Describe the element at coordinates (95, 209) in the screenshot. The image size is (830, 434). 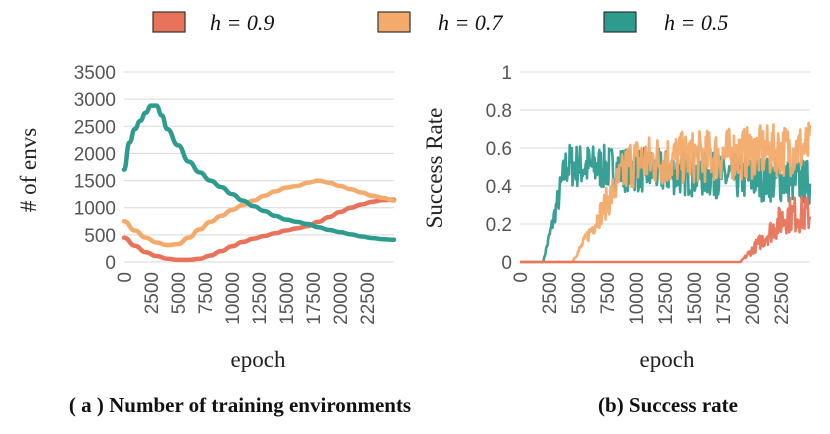
I see `y-tick-label: 1000` at that location.